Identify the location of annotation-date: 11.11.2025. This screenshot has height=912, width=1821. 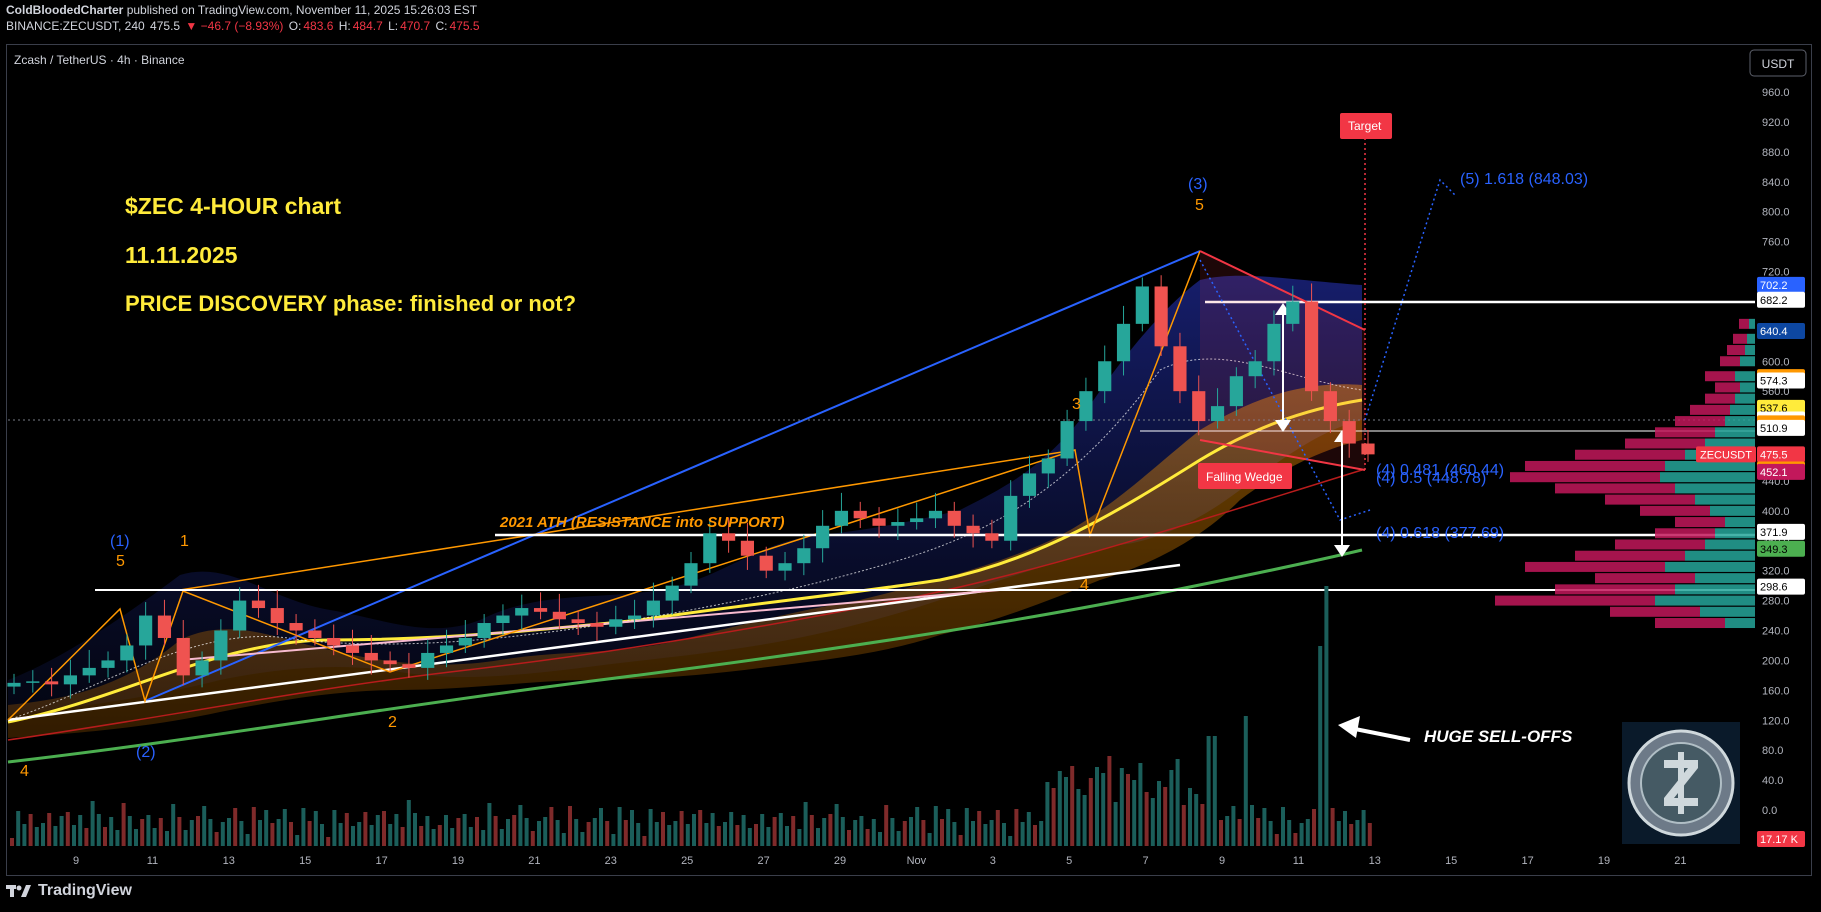
(181, 255).